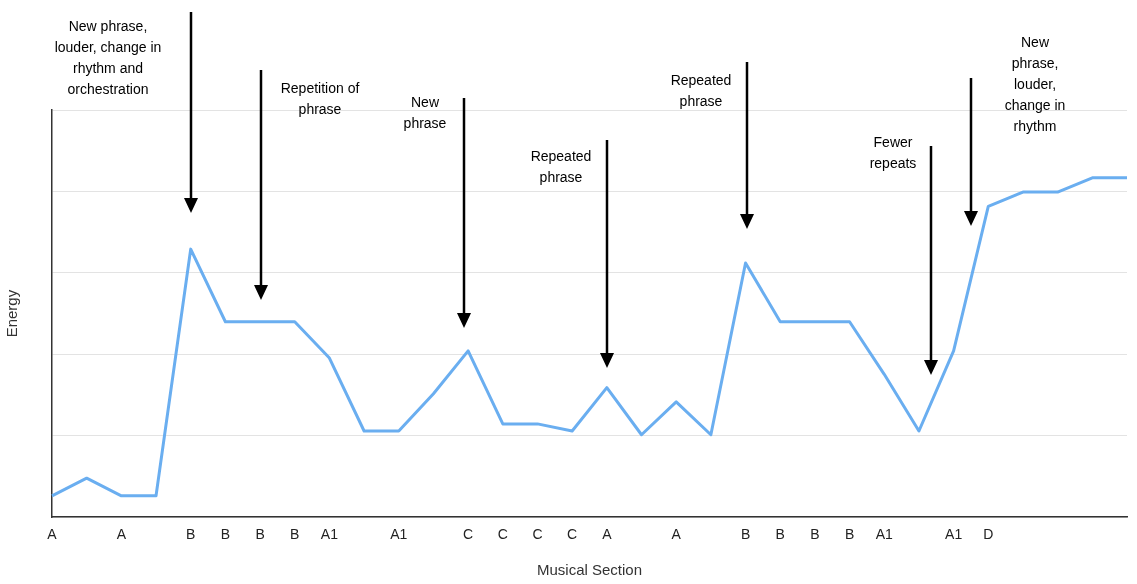 This screenshot has width=1137, height=584. Describe the element at coordinates (561, 166) in the screenshot. I see `annotation: Repeated phrase` at that location.